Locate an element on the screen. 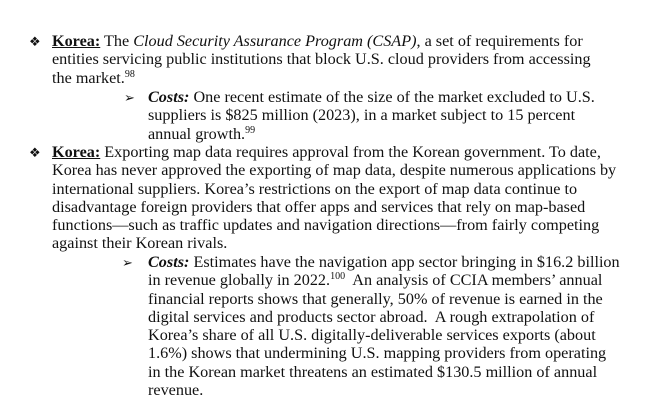 The width and height of the screenshot is (652, 408). text-segment: The is located at coordinates (117, 41).